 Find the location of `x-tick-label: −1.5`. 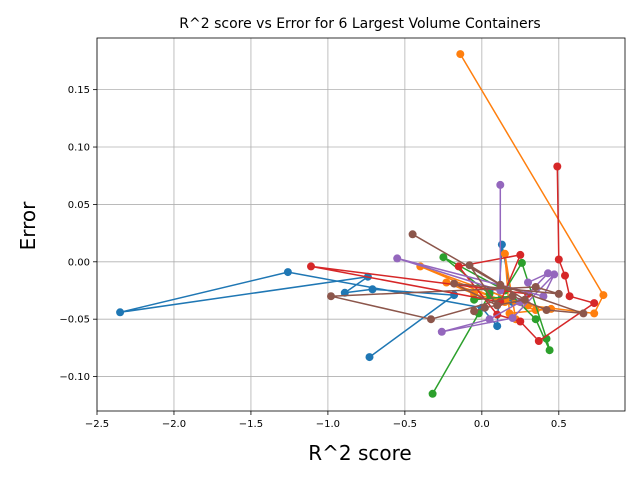

x-tick-label: −1.5 is located at coordinates (251, 424).